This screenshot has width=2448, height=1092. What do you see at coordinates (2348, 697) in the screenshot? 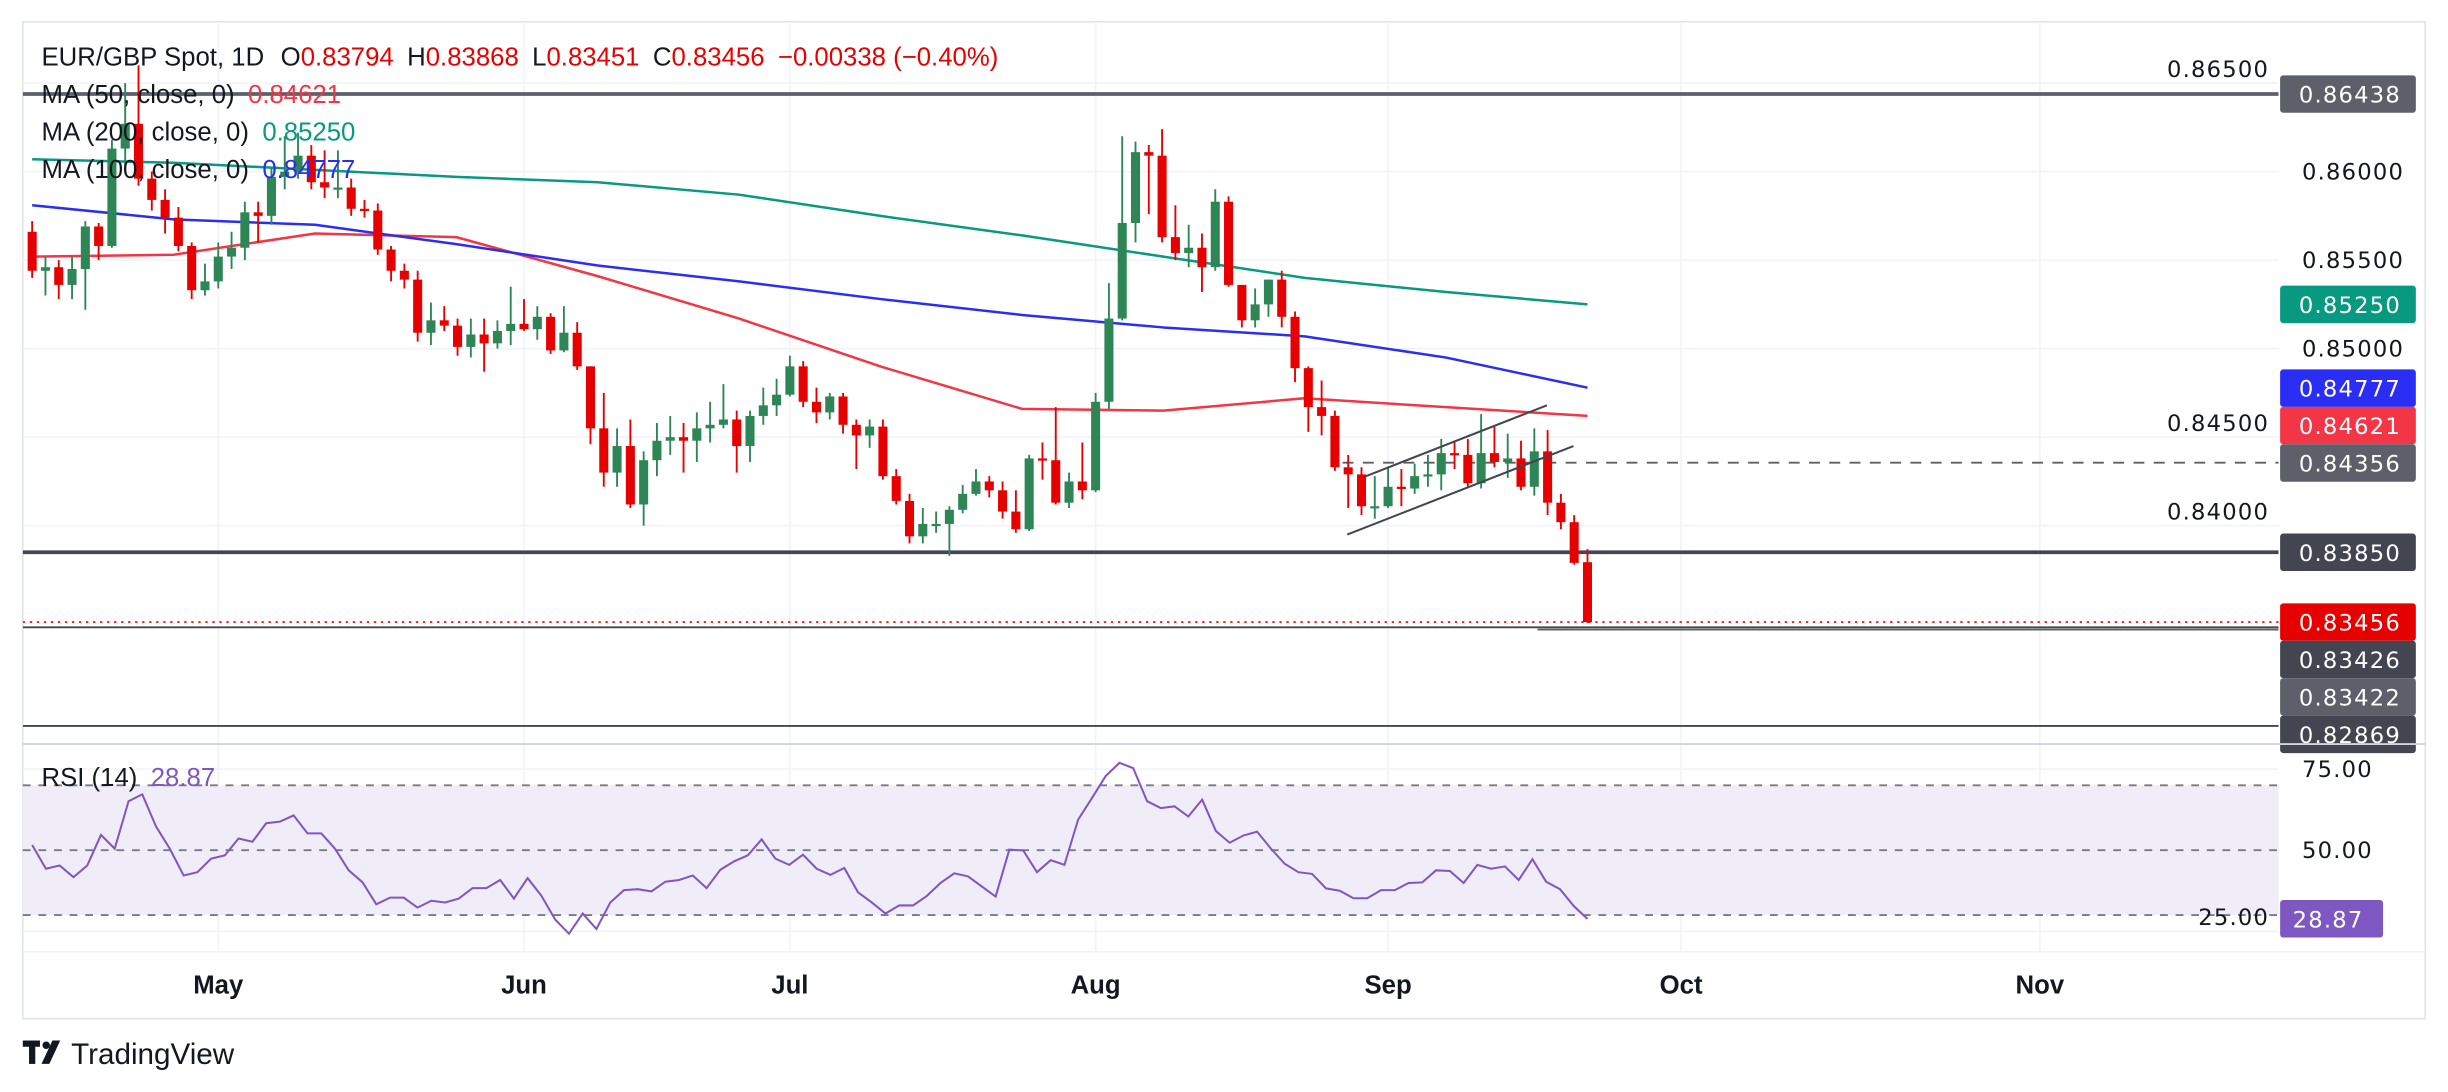
I see `price-label-0.83422: 0.83422` at bounding box center [2348, 697].